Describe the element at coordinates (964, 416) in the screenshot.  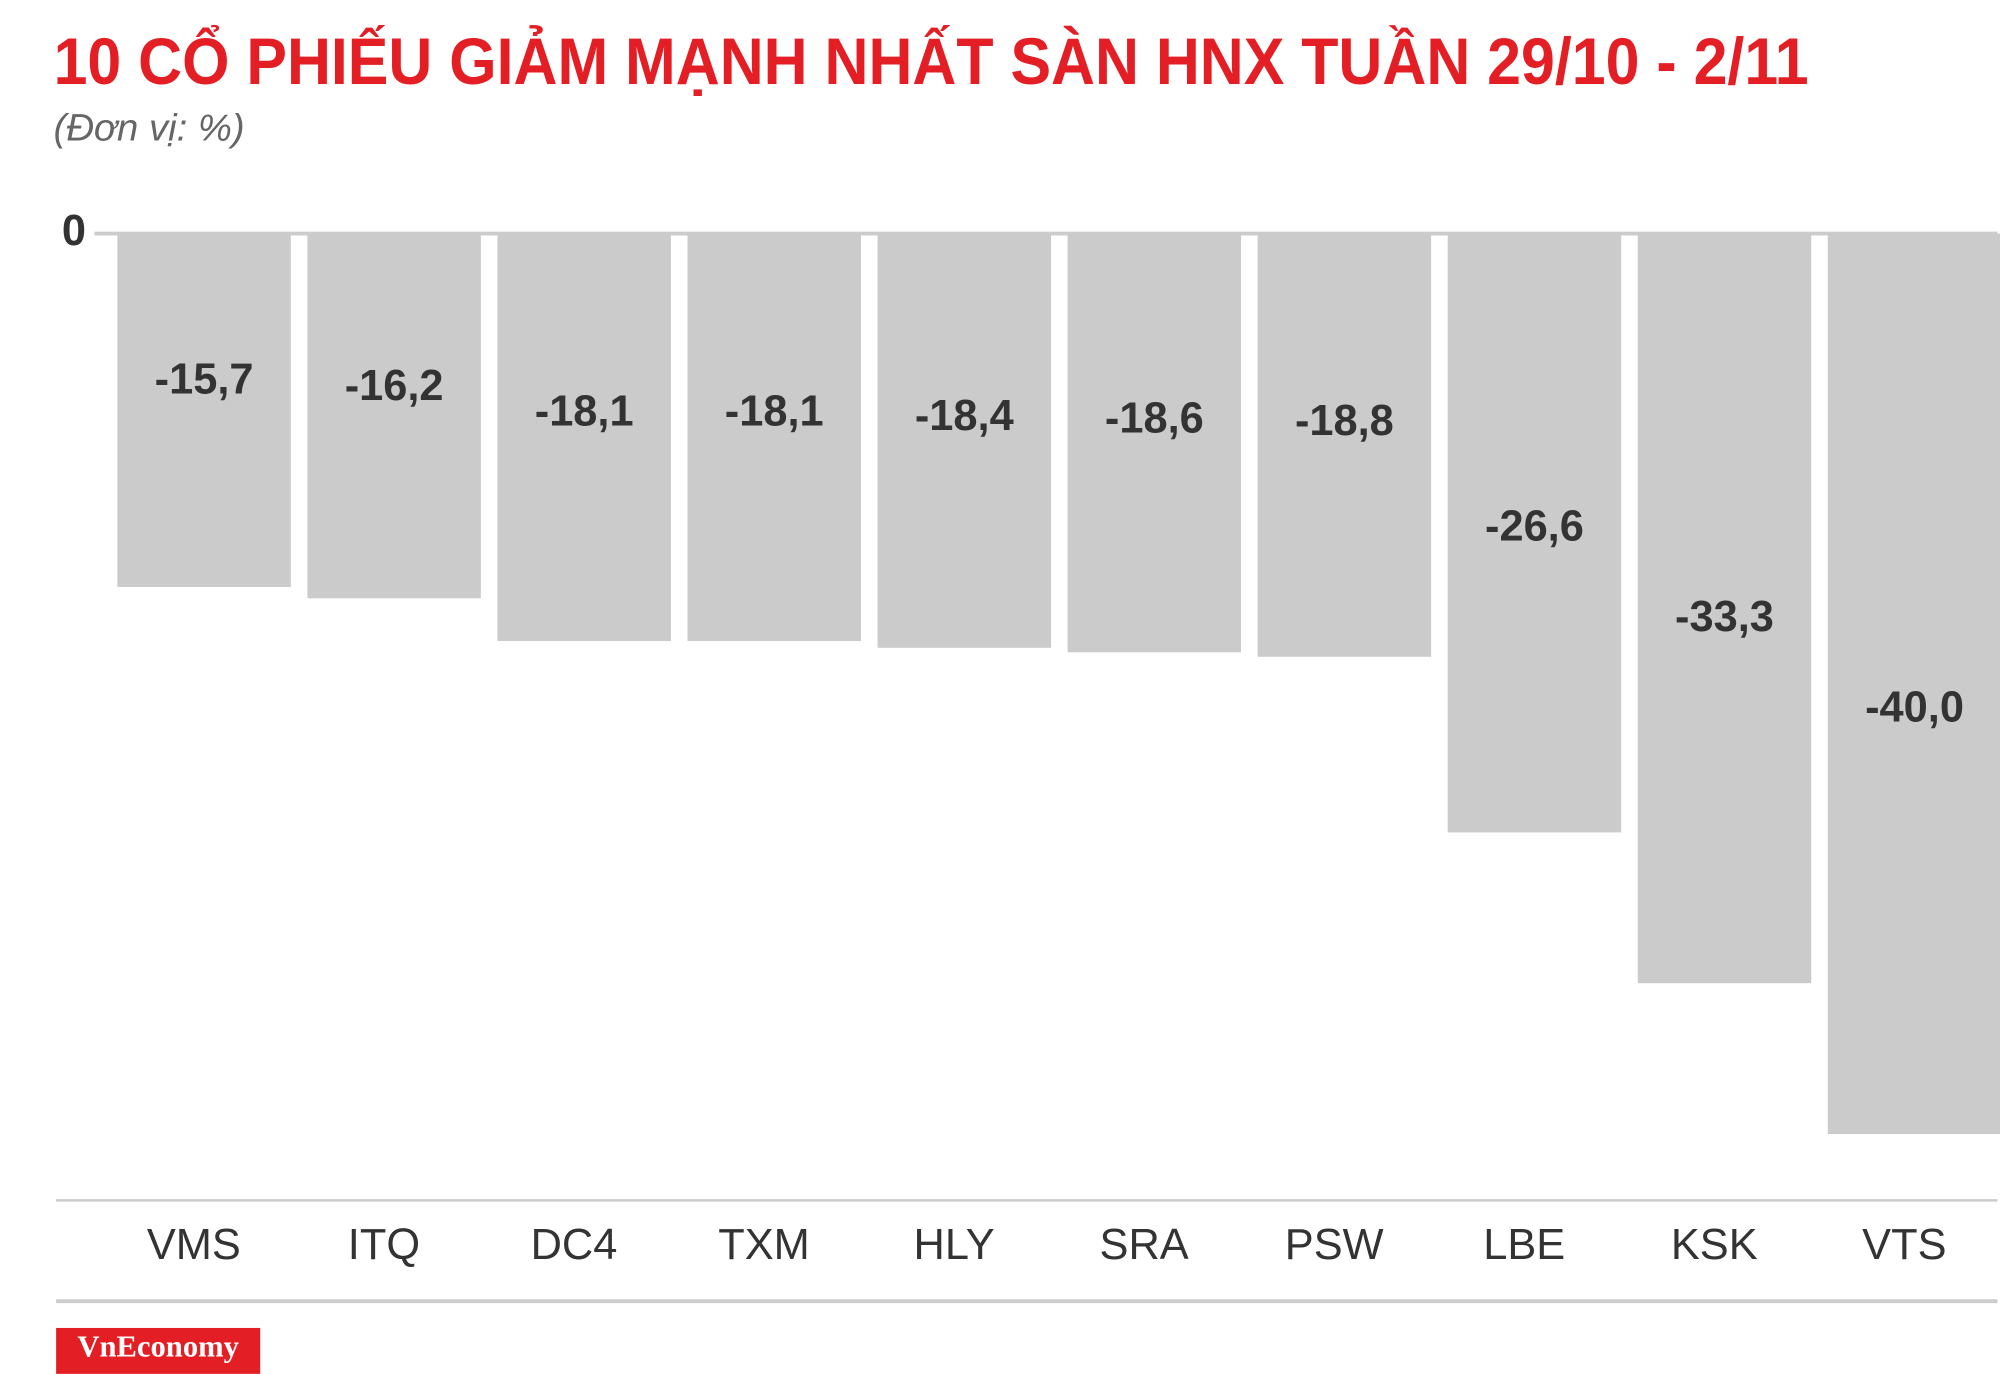
I see `value-label: -18,4` at that location.